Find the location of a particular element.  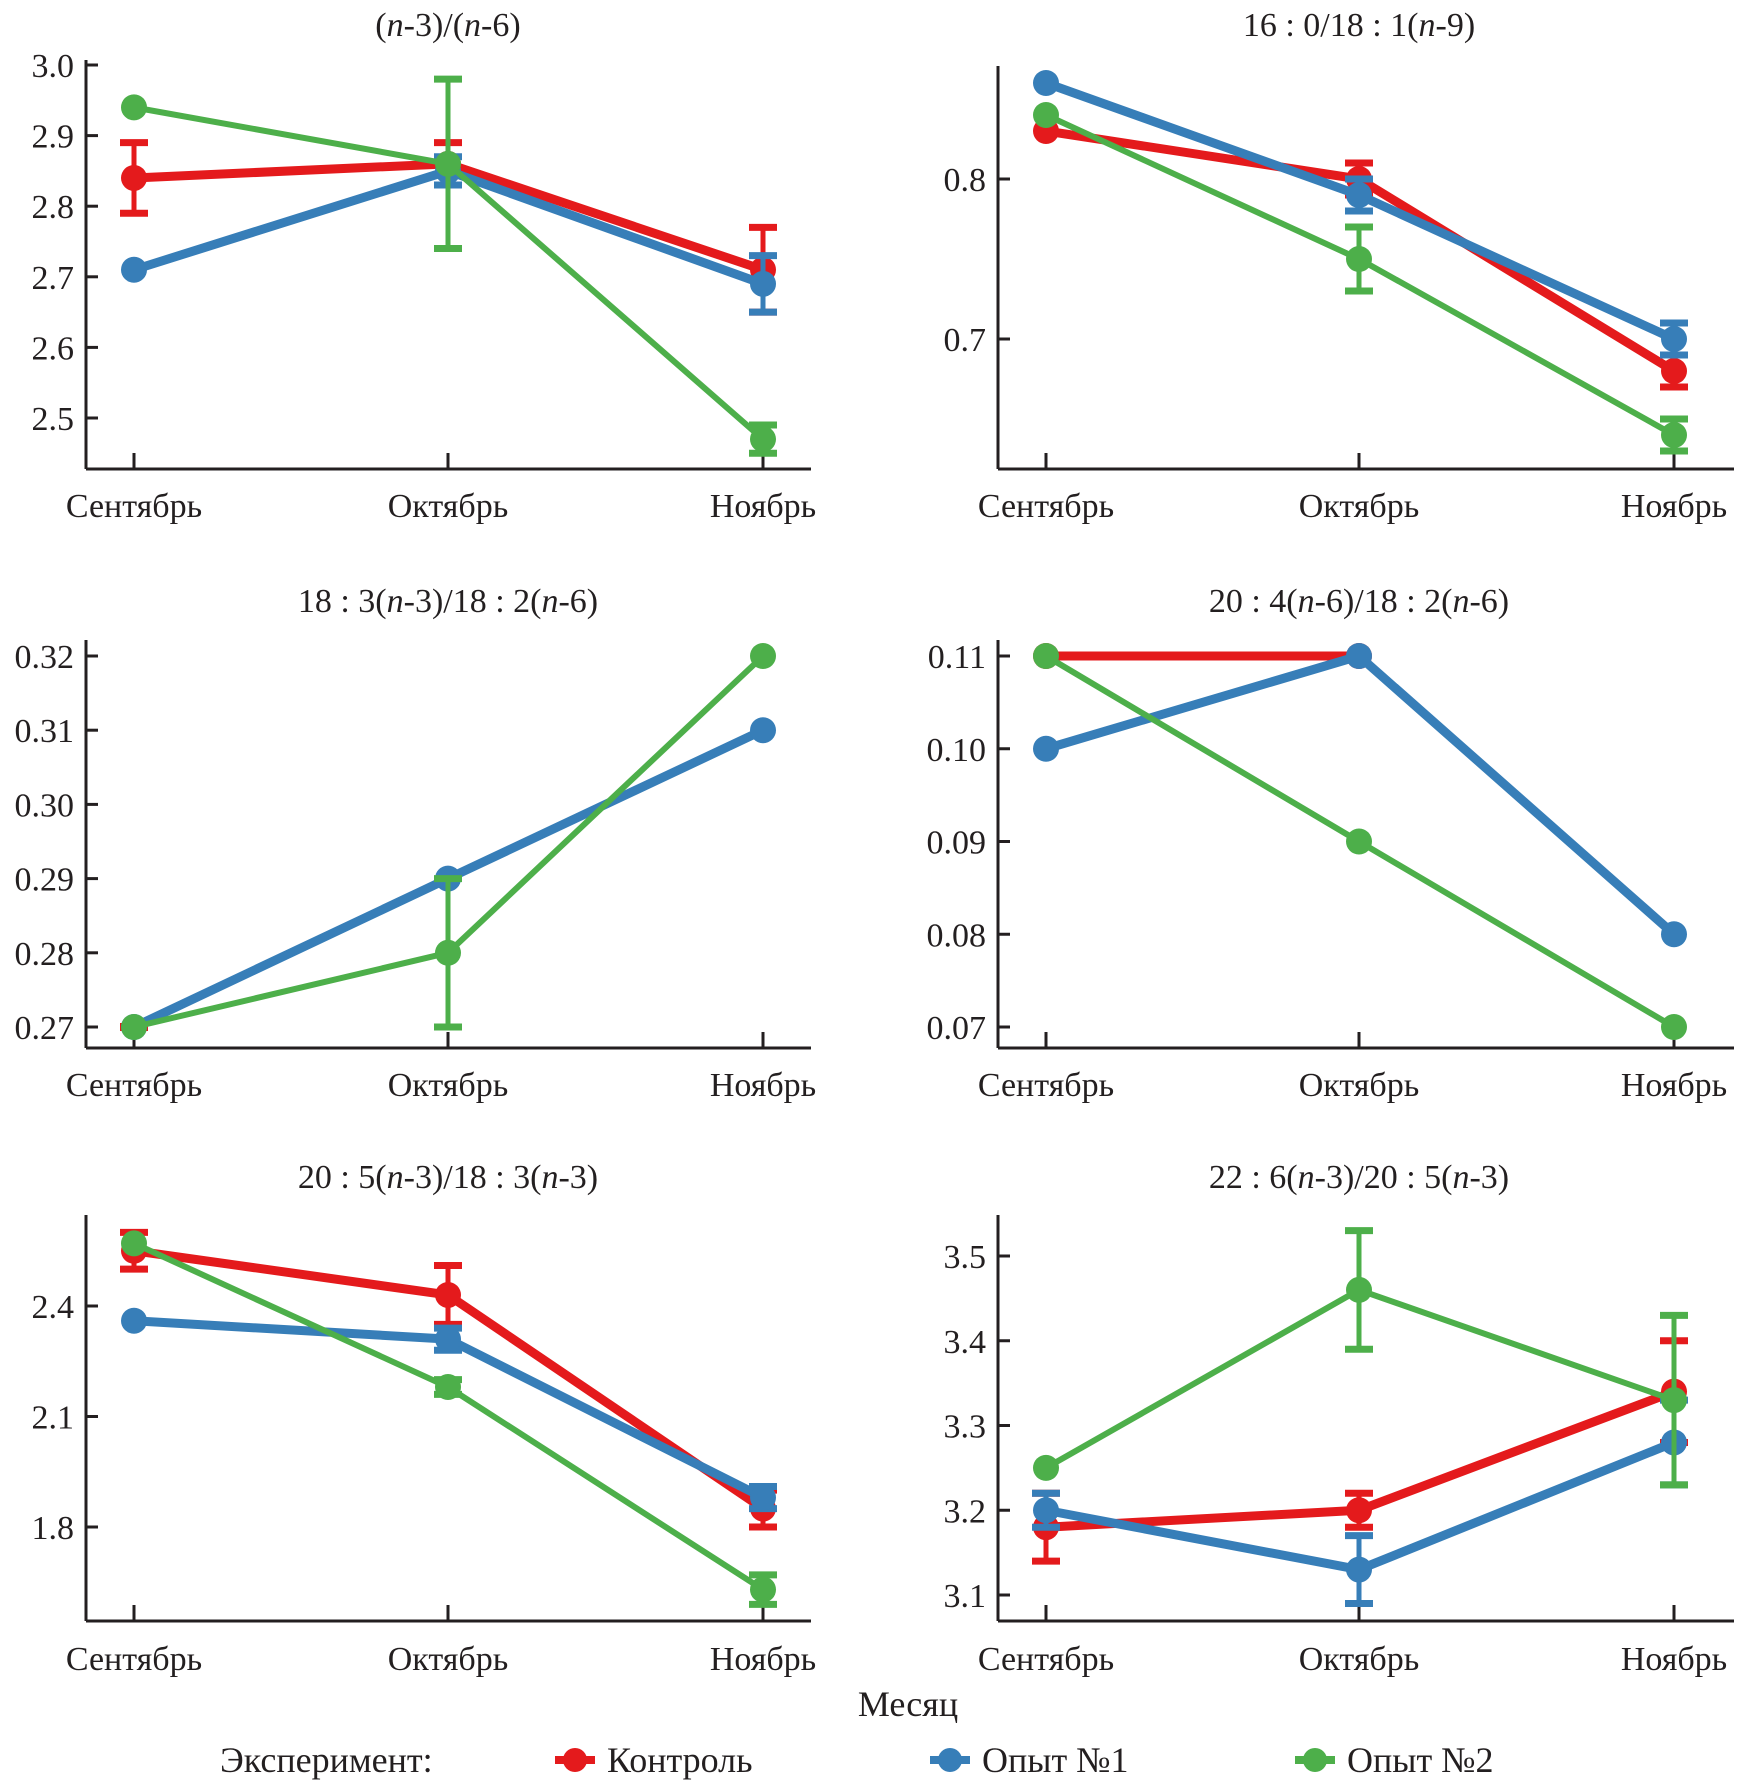

panel-title: 20 : 5(n-3)/18 : 3(n-3) is located at coordinates (448, 1177).